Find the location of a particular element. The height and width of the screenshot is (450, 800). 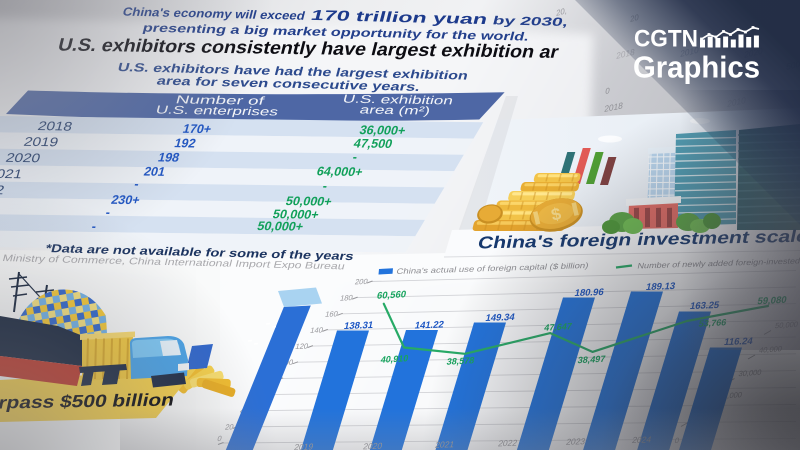

svg-text: CGTN is located at coordinates (666, 39).